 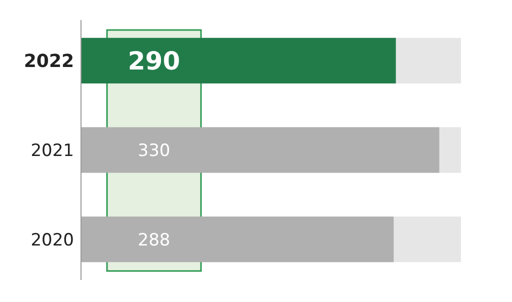 I want to click on data-label: 330, so click(x=154, y=150).